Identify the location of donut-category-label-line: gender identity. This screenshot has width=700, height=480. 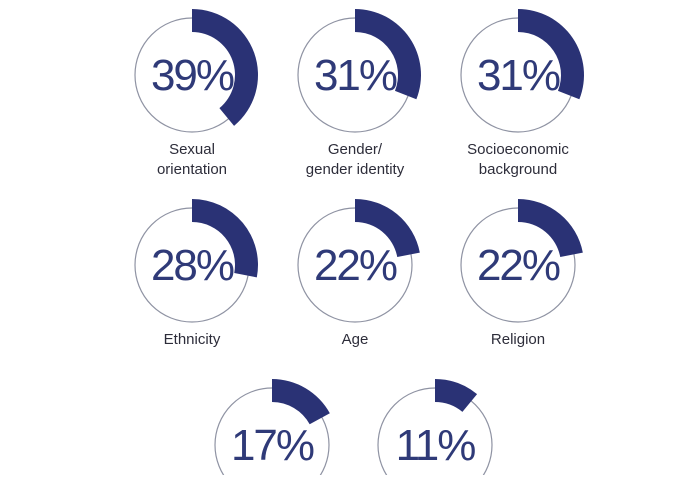
(355, 169).